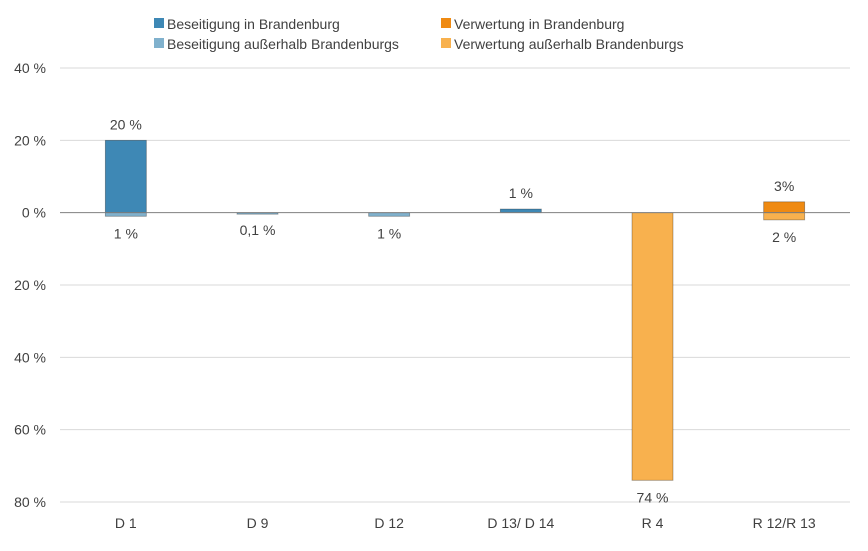 Image resolution: width=868 pixels, height=551 pixels. Describe the element at coordinates (539, 24) in the screenshot. I see `legend-entry: Verwertung in Brandenburg` at that location.